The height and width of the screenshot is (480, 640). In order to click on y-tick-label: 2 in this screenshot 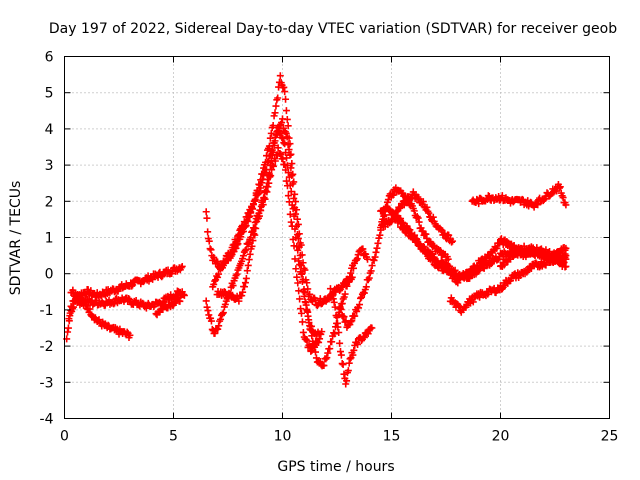, I will do `click(49, 202)`.